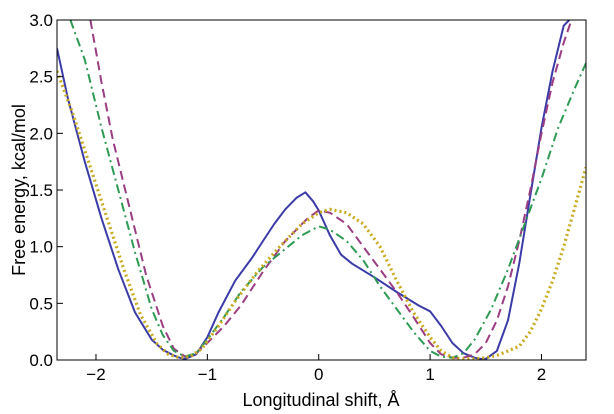  I want to click on x-axis-label: Longitudinal shift, Å, so click(320, 400).